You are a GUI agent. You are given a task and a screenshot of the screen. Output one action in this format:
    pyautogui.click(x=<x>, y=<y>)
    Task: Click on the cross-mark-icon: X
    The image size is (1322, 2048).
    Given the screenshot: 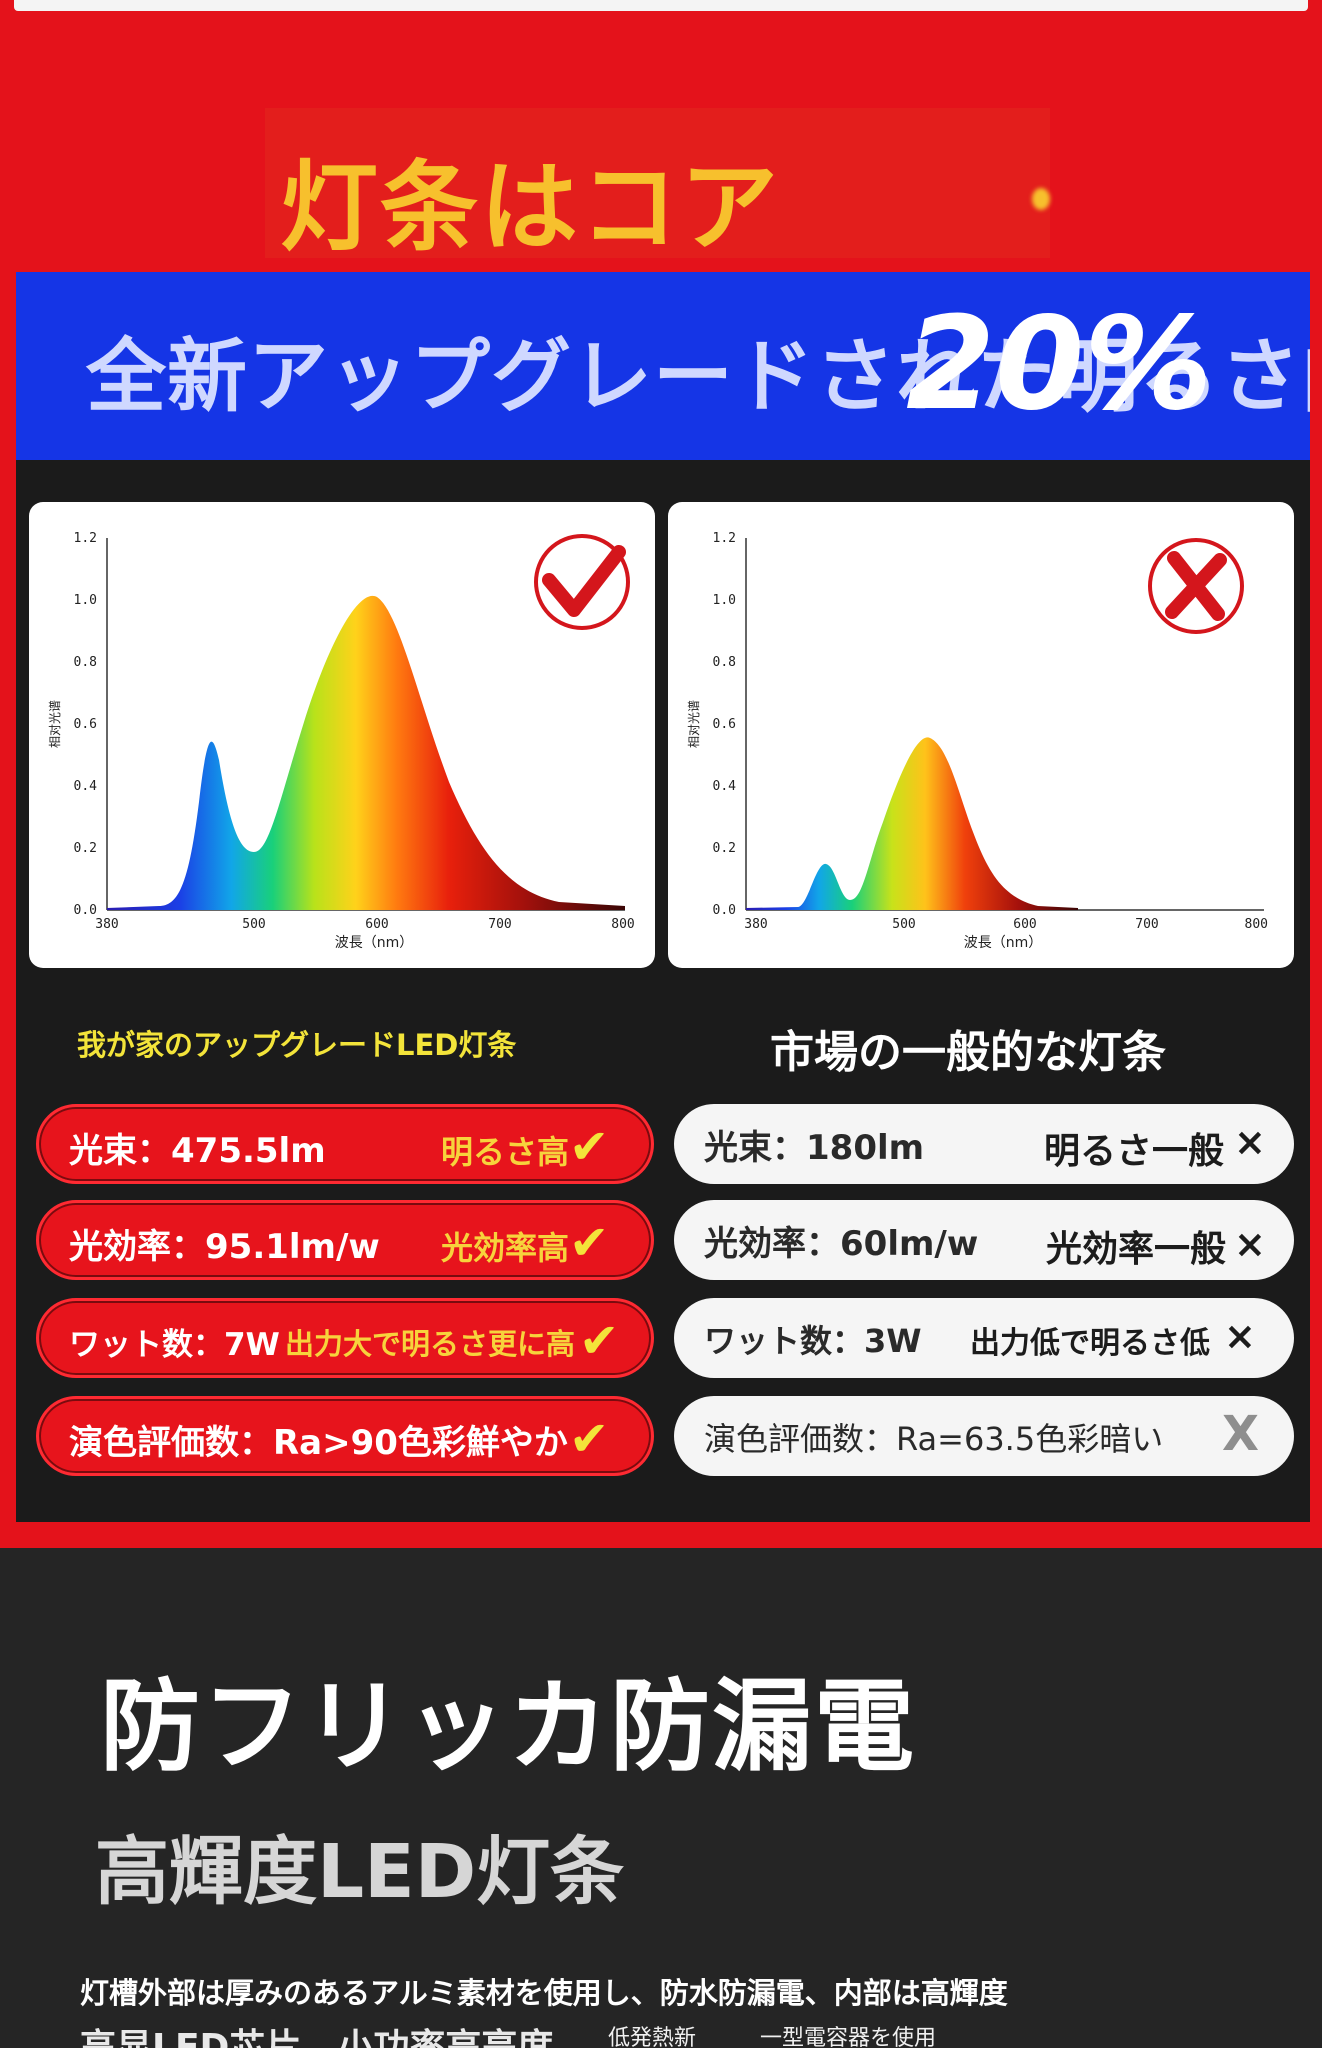 What is the action you would take?
    pyautogui.click(x=1241, y=1434)
    